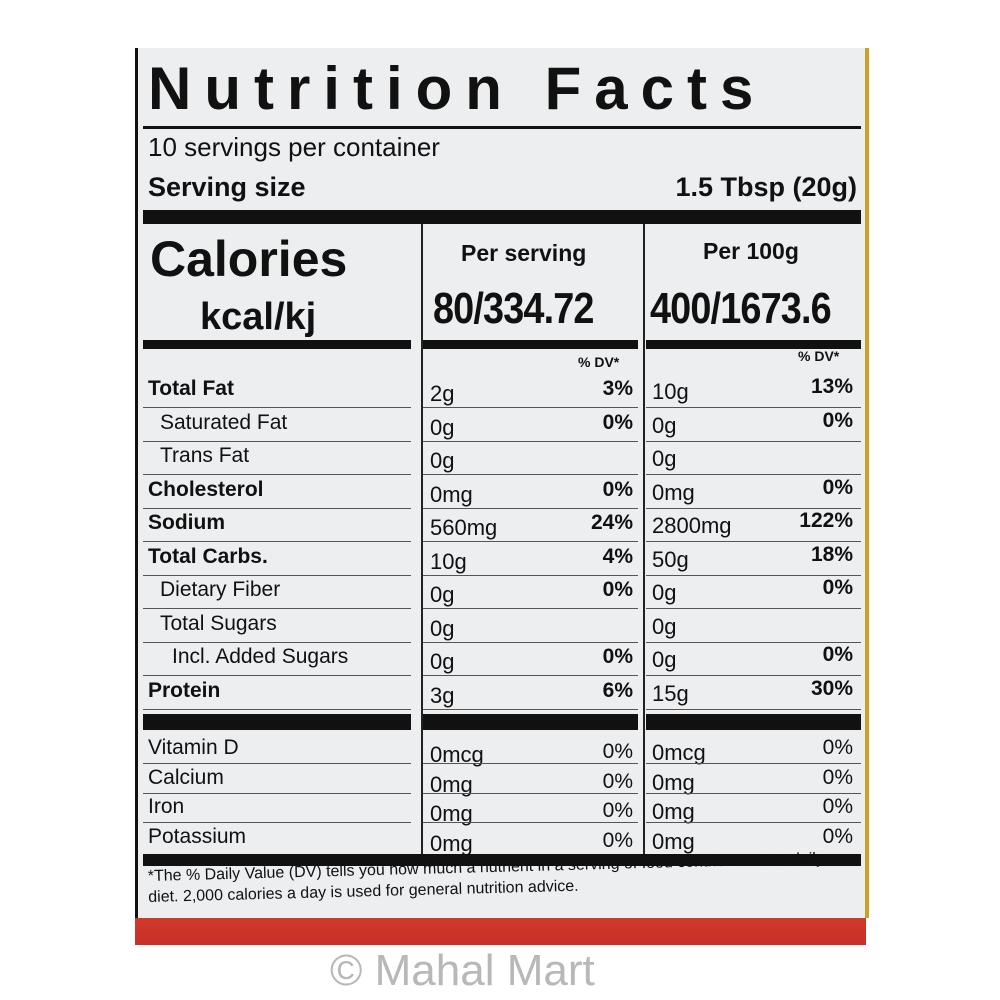 The image size is (1000, 1000). Describe the element at coordinates (501, 839) in the screenshot. I see `micronutrient-row: Potassium 0mg 0% 0mg 0%` at that location.